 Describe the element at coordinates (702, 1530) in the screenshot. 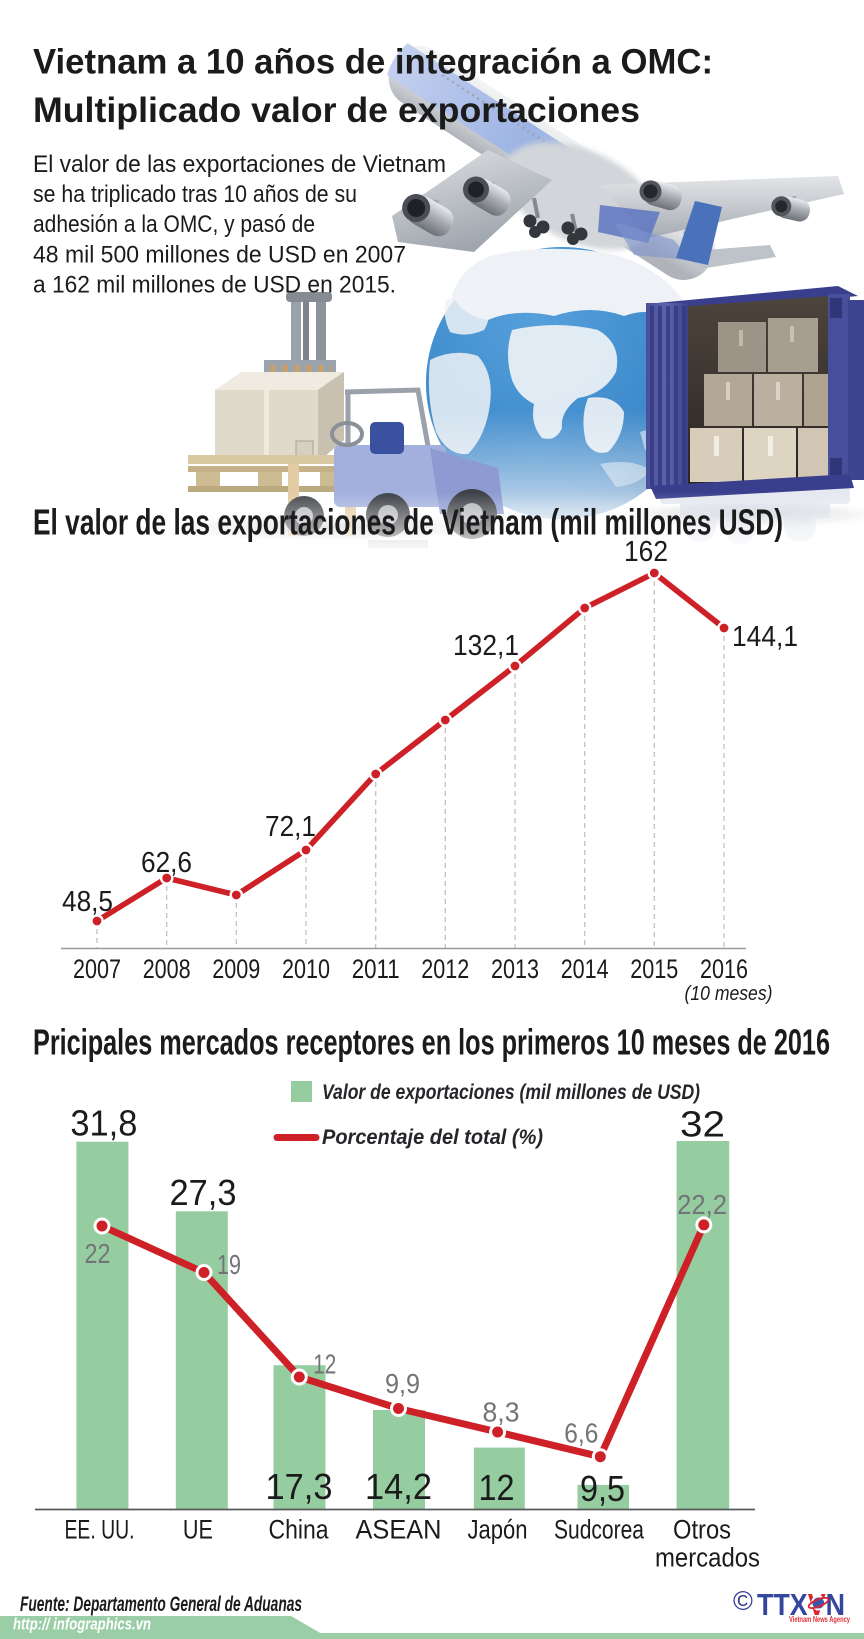

I see `svg-text: Otros` at that location.